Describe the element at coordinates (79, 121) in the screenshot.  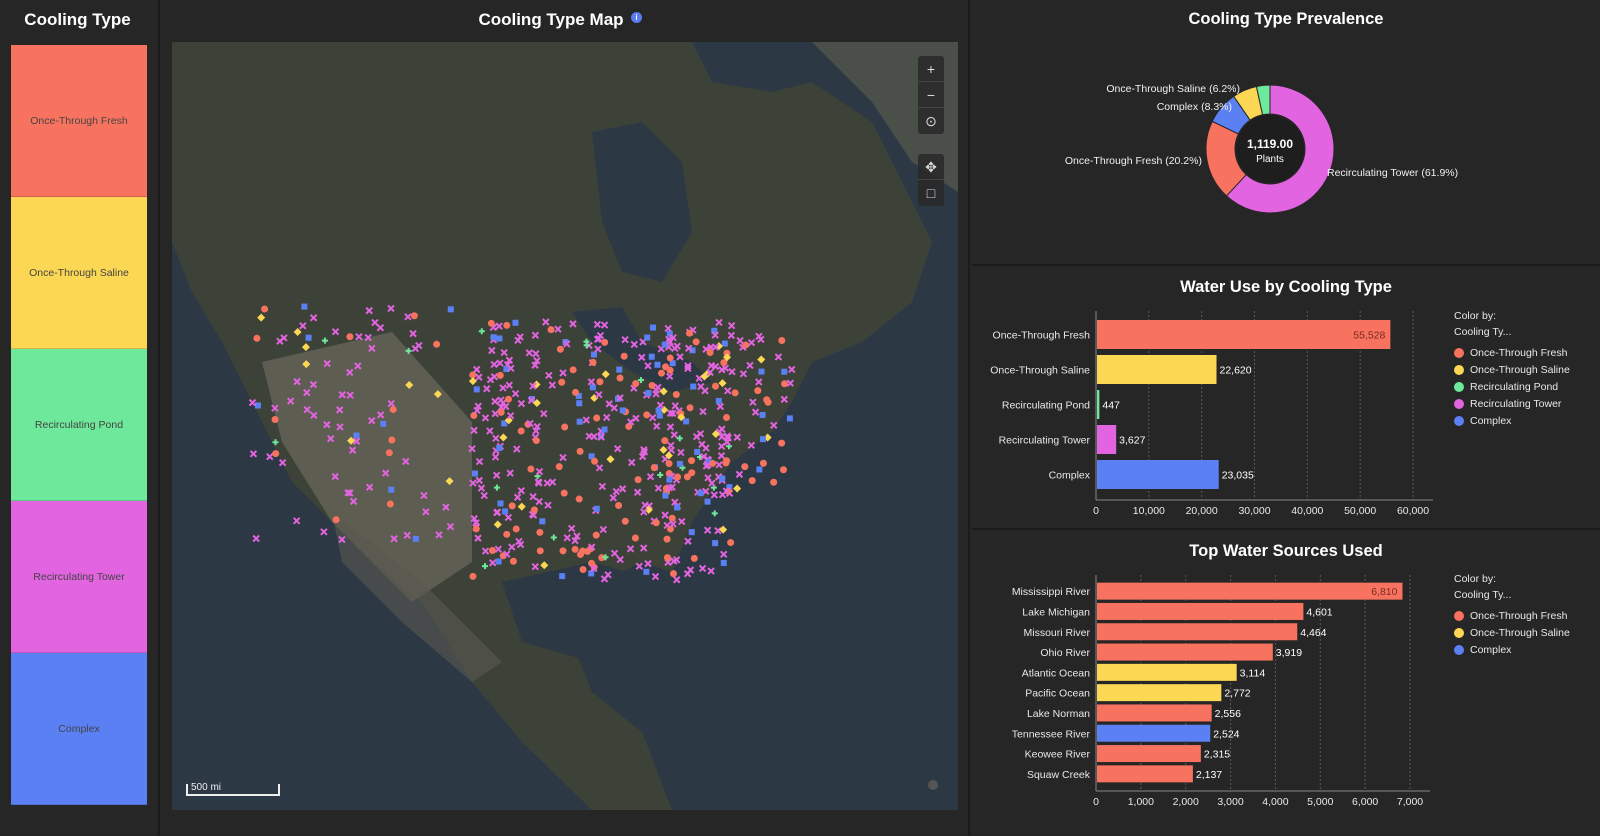
I see `filter-item-once-through-fresh: Once-Through Fresh` at that location.